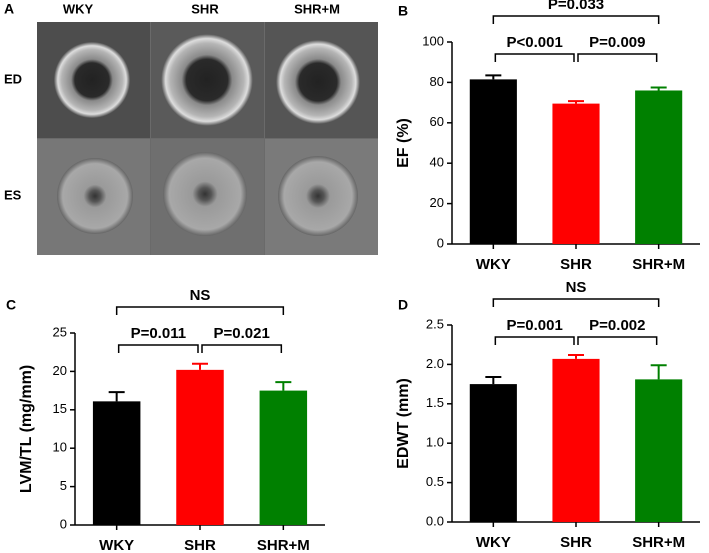  Describe the element at coordinates (158, 333) in the screenshot. I see `significance-label: P=0.011` at that location.